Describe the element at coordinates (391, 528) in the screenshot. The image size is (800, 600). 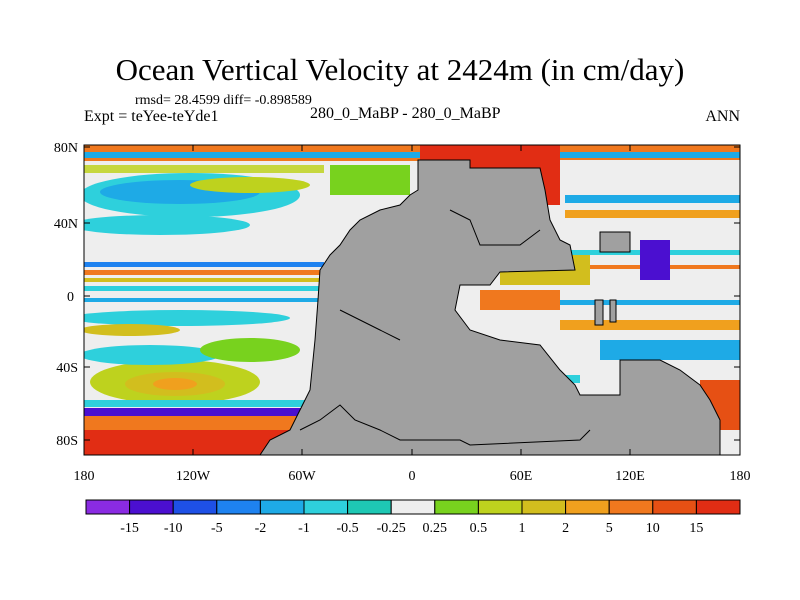
I see `colorbar-label: -0.25` at that location.